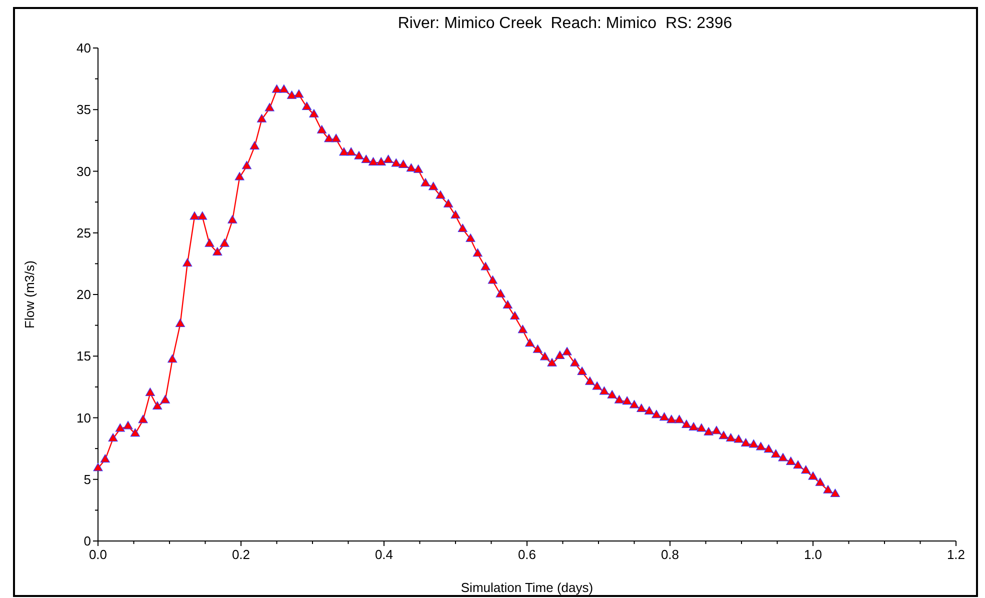 This screenshot has width=985, height=598. Describe the element at coordinates (83, 48) in the screenshot. I see `y-tick-label: 40` at that location.